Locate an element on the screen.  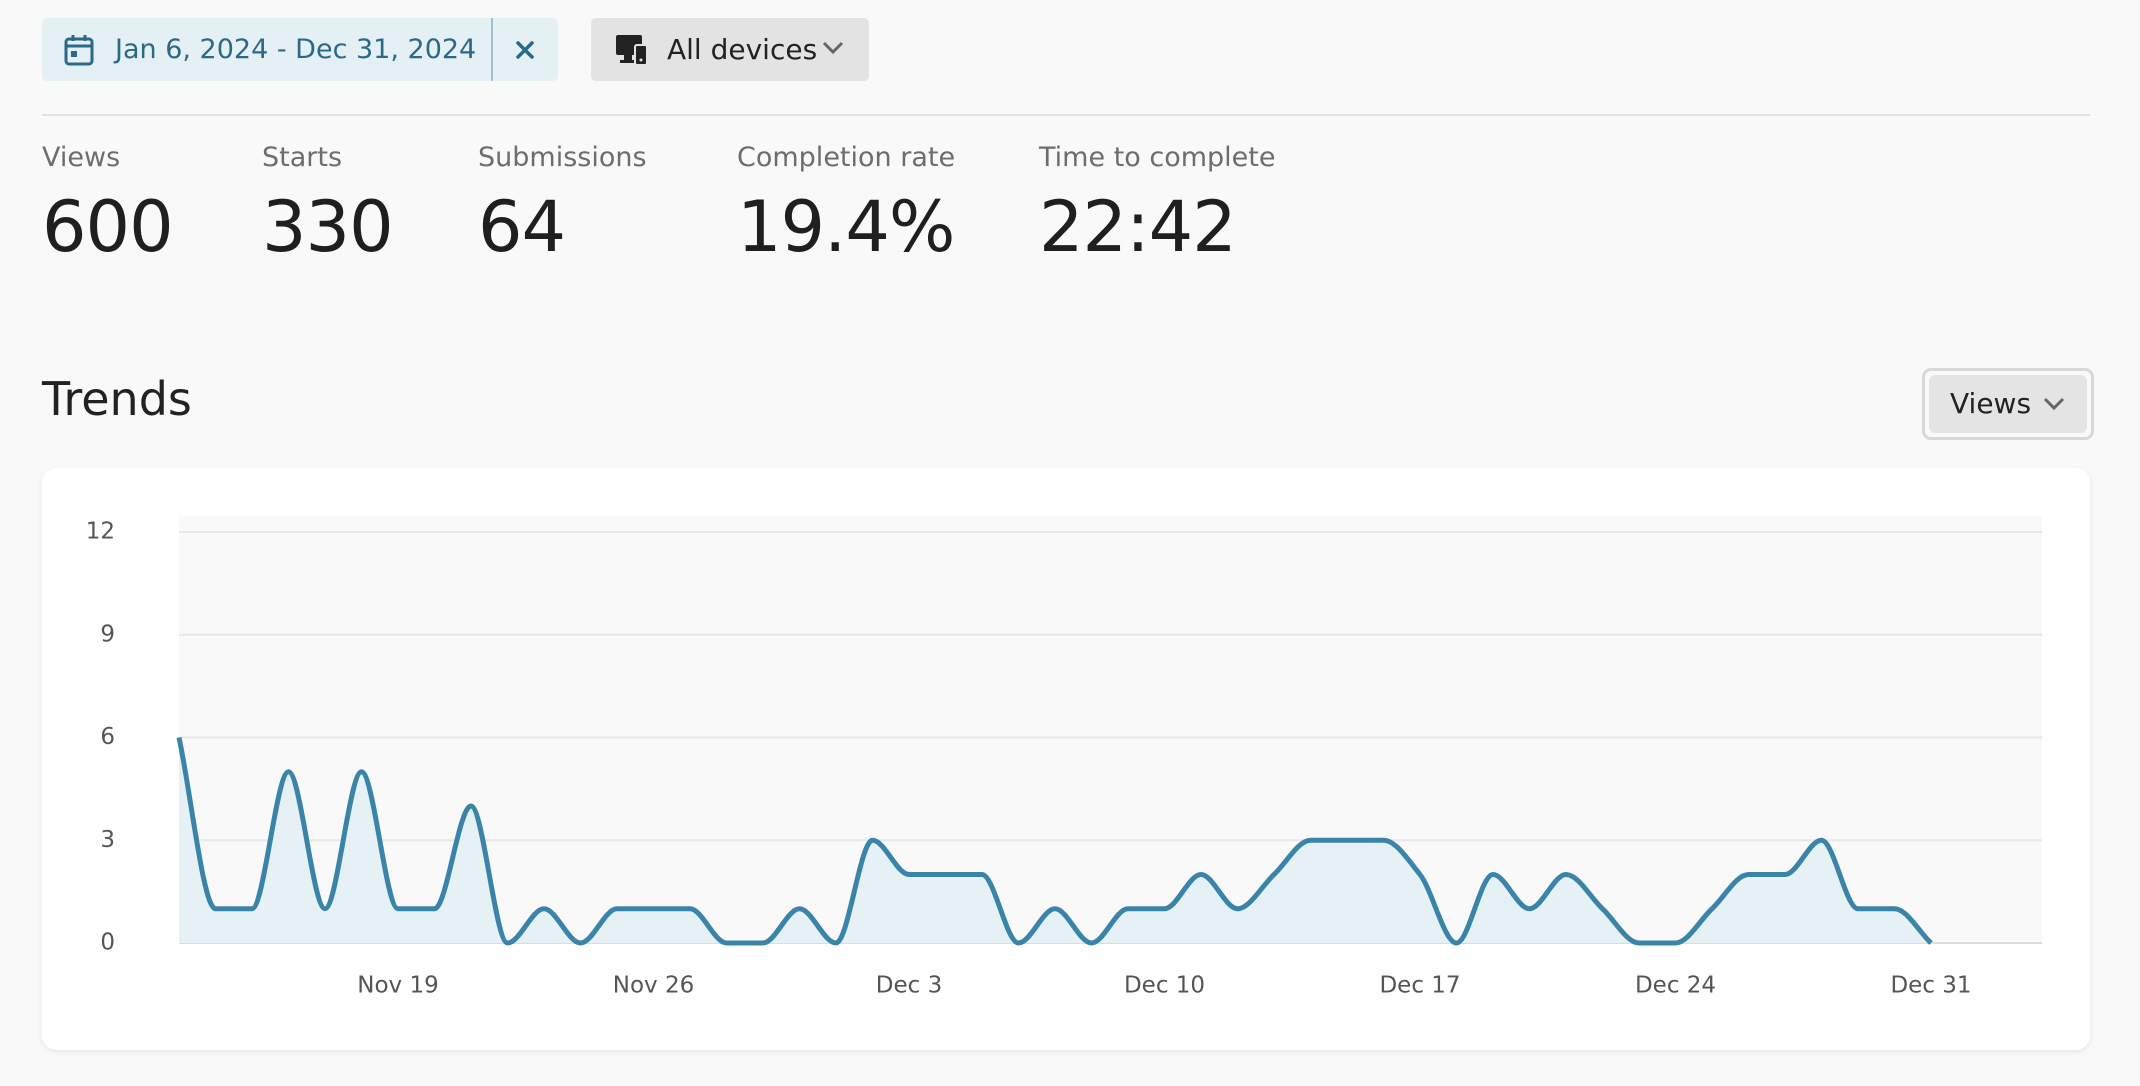
date-range: Jan 6, 2024 - Dec 31, 2024 is located at coordinates (296, 49).